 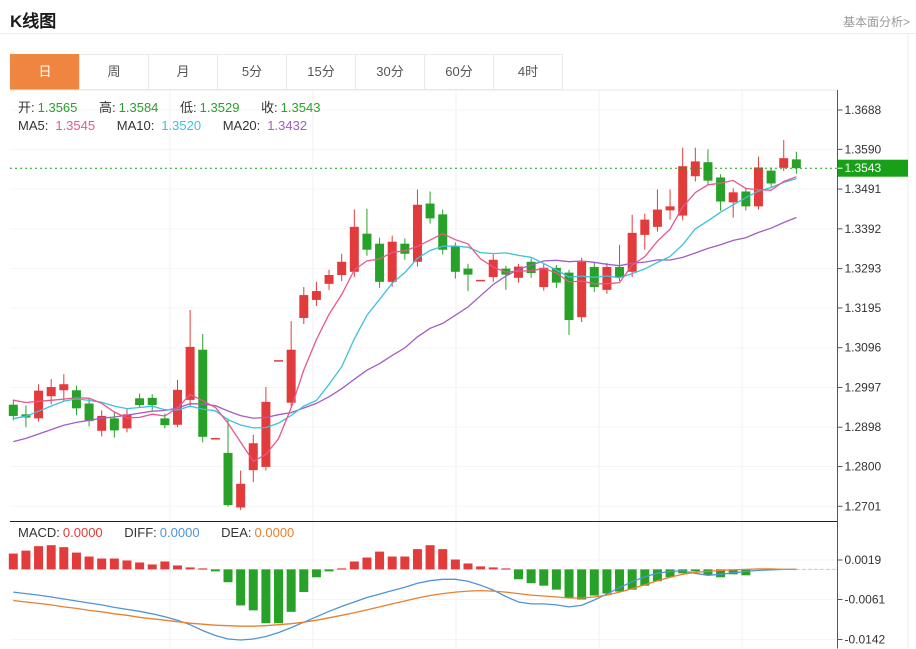 What do you see at coordinates (390, 72) in the screenshot?
I see `tab-30min: 30分` at bounding box center [390, 72].